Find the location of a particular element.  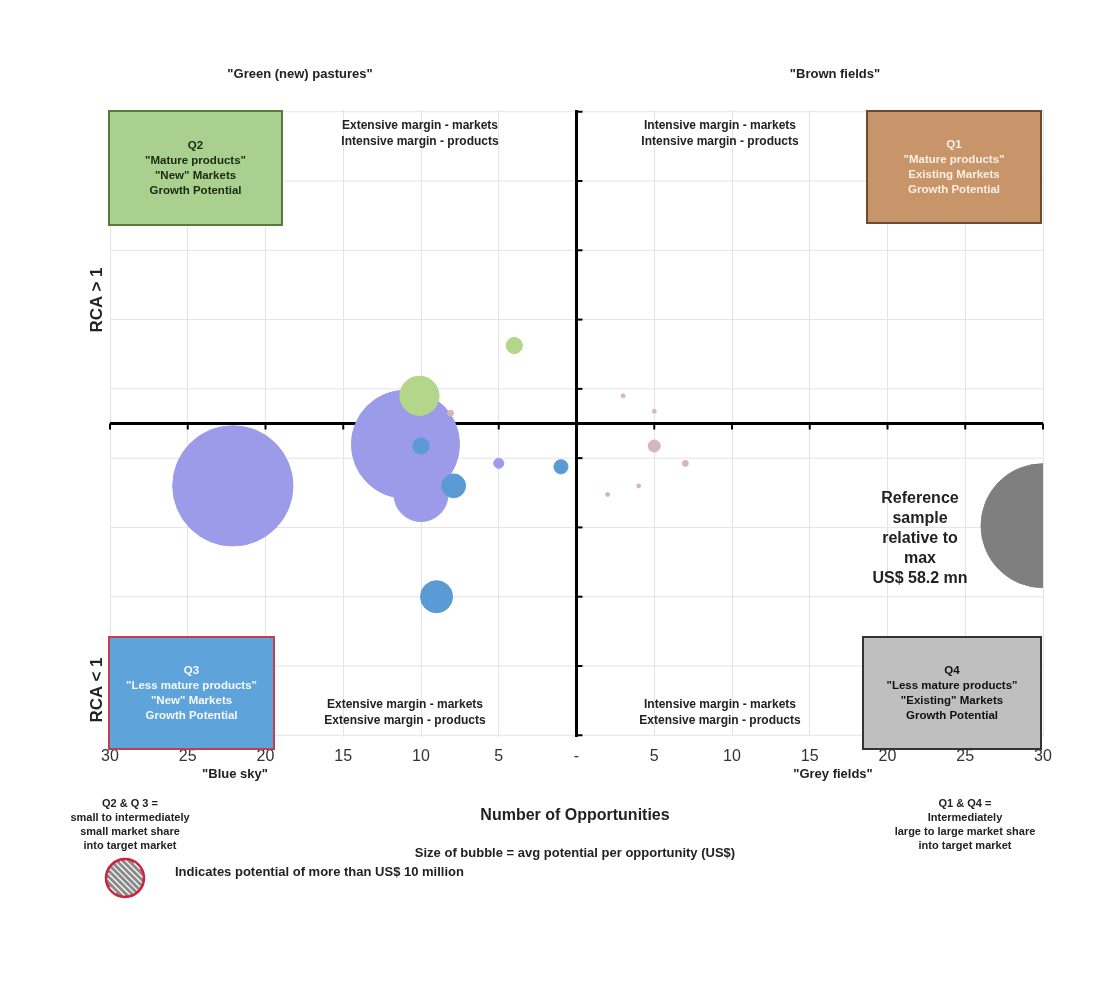

text: Q2 & Q 3 = small to intermediately small market share into target market is located at coordinates (130, 824).